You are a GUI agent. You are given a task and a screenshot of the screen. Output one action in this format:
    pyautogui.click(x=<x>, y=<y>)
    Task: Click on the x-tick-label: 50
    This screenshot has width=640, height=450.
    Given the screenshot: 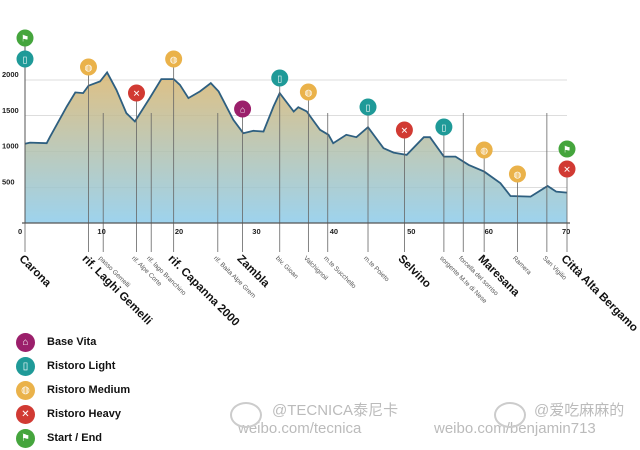 What is the action you would take?
    pyautogui.click(x=411, y=231)
    